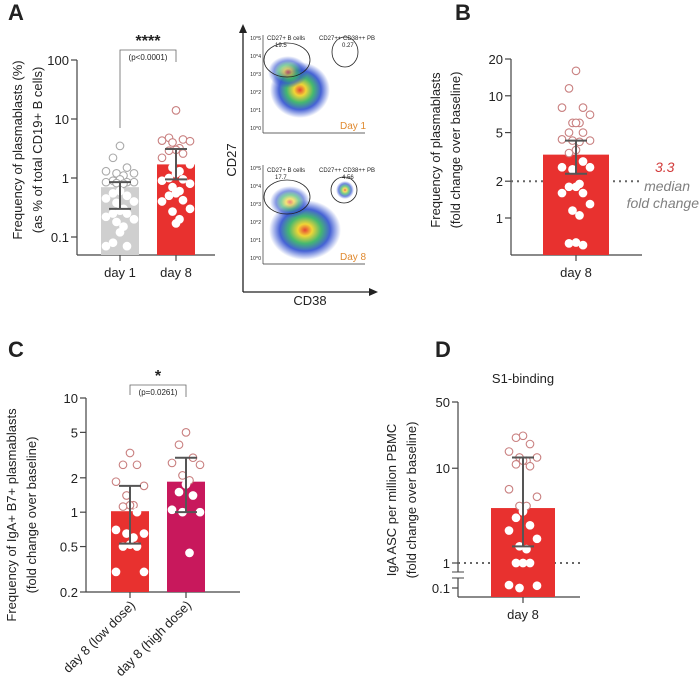 This screenshot has width=700, height=700. I want to click on gate1-value: 17.7, so click(281, 178).